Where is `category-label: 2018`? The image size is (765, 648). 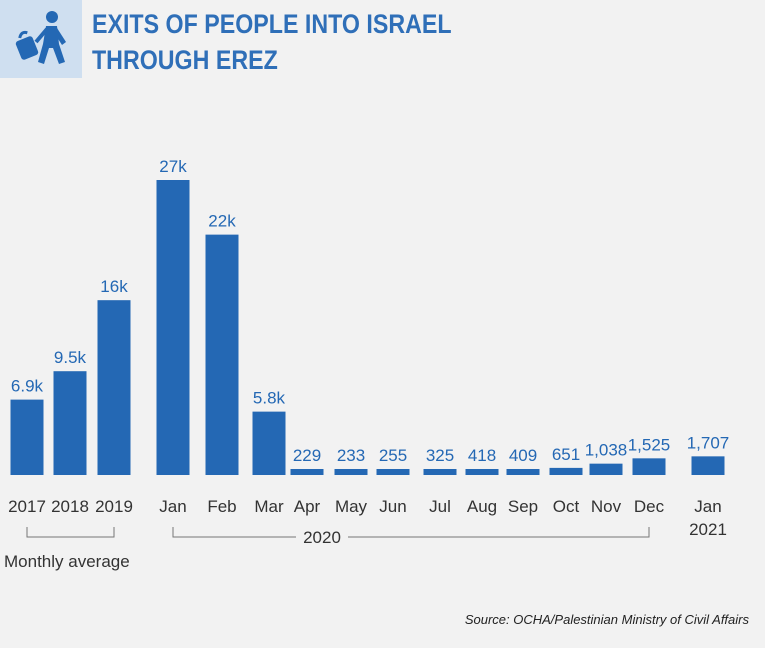
category-label: 2018 is located at coordinates (70, 506).